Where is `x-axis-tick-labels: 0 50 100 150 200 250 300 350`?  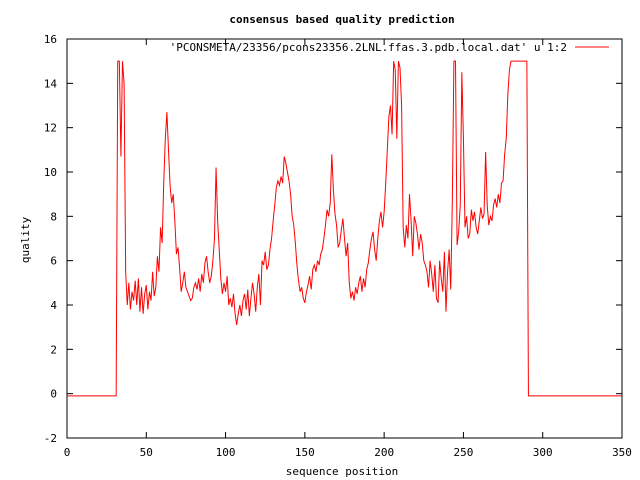 x-axis-tick-labels: 0 50 100 150 200 250 300 350 is located at coordinates (348, 452).